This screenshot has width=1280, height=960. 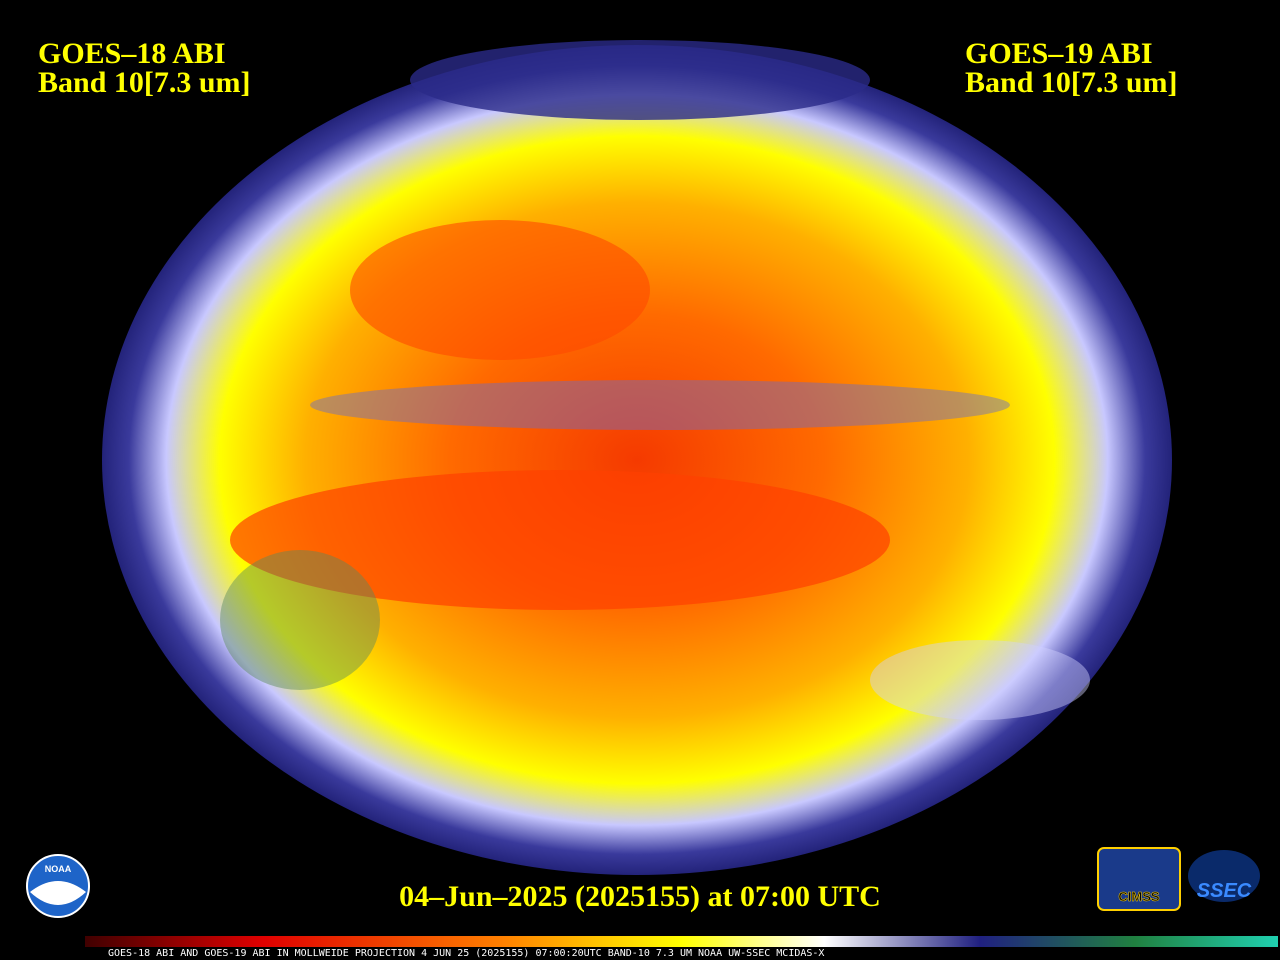 What do you see at coordinates (1139, 896) in the screenshot?
I see `cimss-label: CIMSS` at bounding box center [1139, 896].